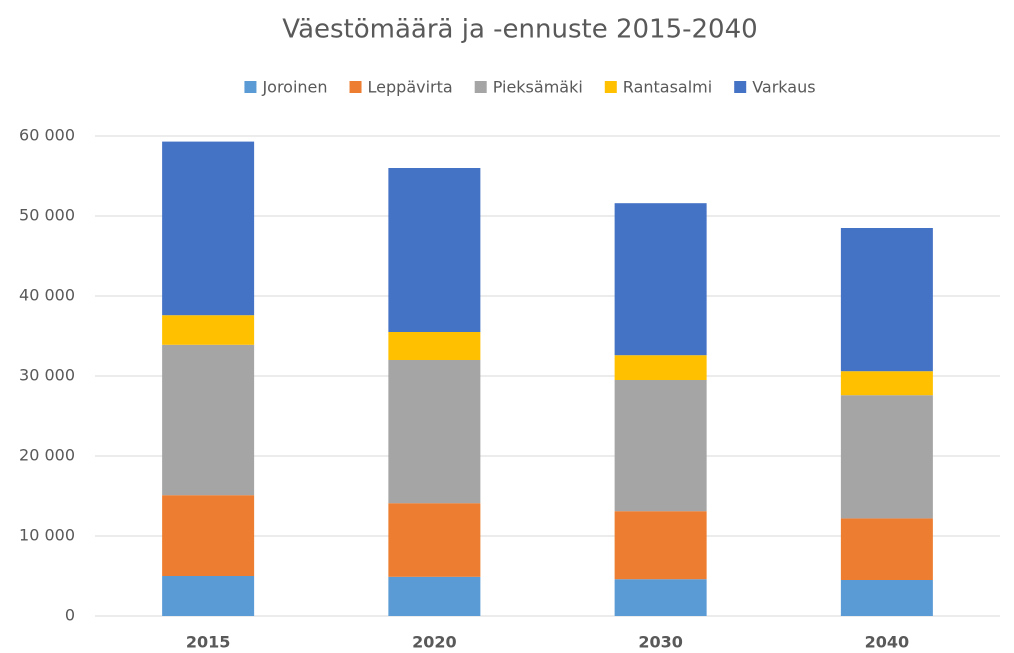  What do you see at coordinates (887, 642) in the screenshot?
I see `x-tick-label: 2040` at bounding box center [887, 642].